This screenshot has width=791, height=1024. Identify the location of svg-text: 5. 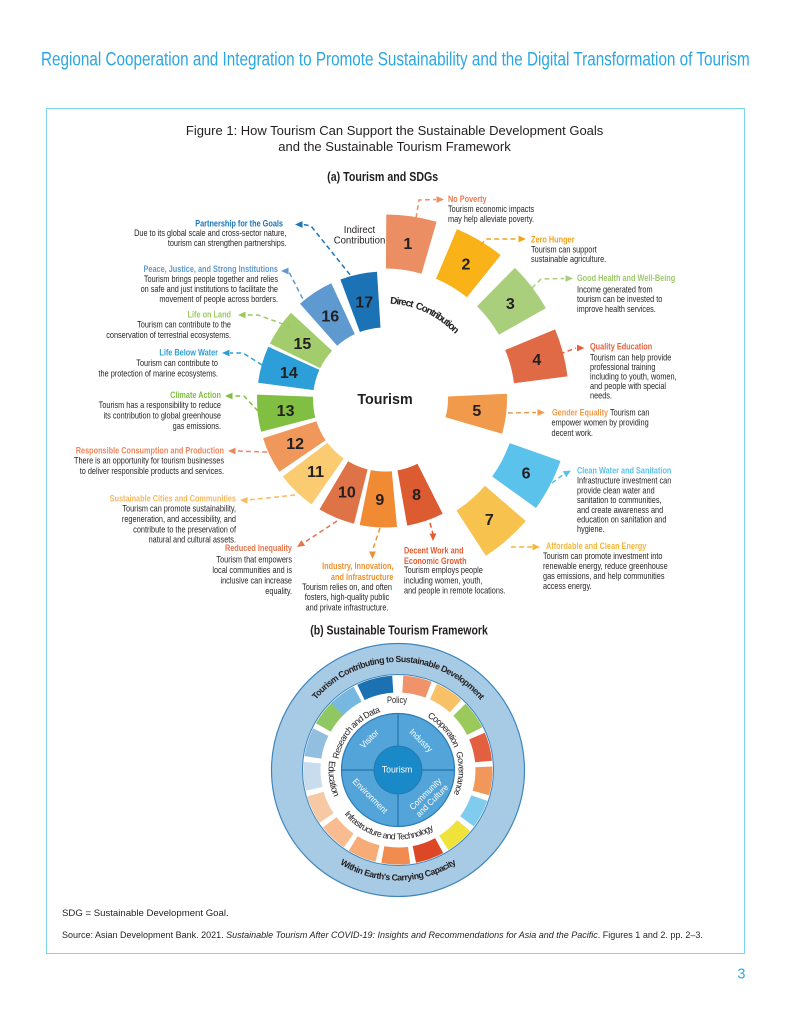
(476, 411).